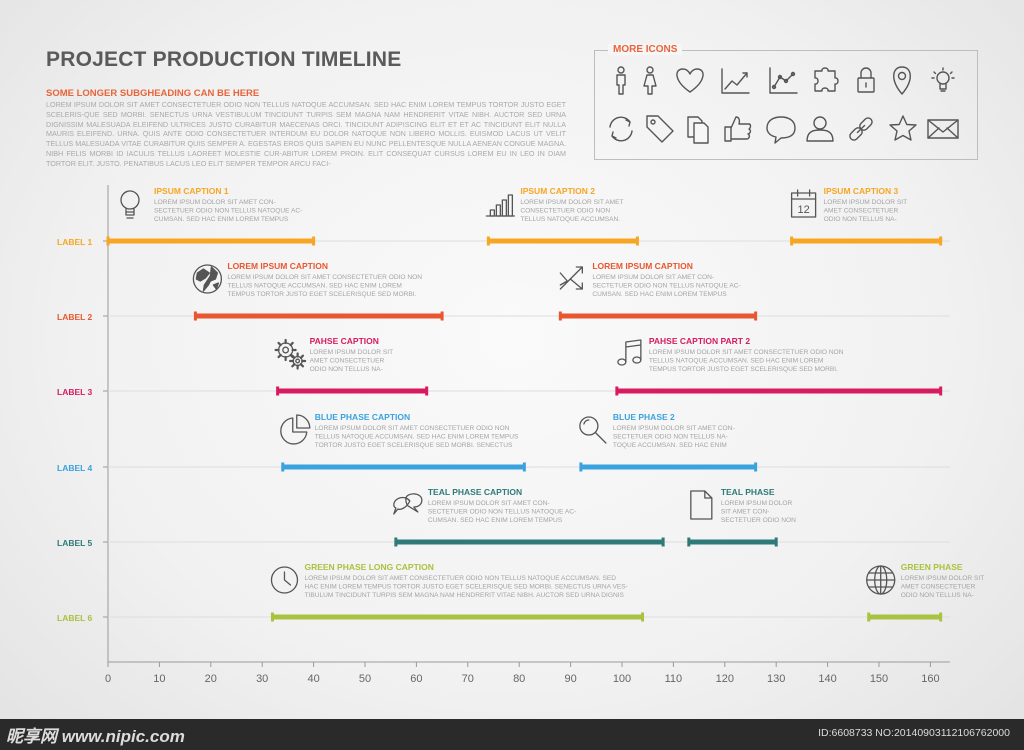 This screenshot has height=750, width=1024. Describe the element at coordinates (512, 734) in the screenshot. I see `watermark-bar` at that location.